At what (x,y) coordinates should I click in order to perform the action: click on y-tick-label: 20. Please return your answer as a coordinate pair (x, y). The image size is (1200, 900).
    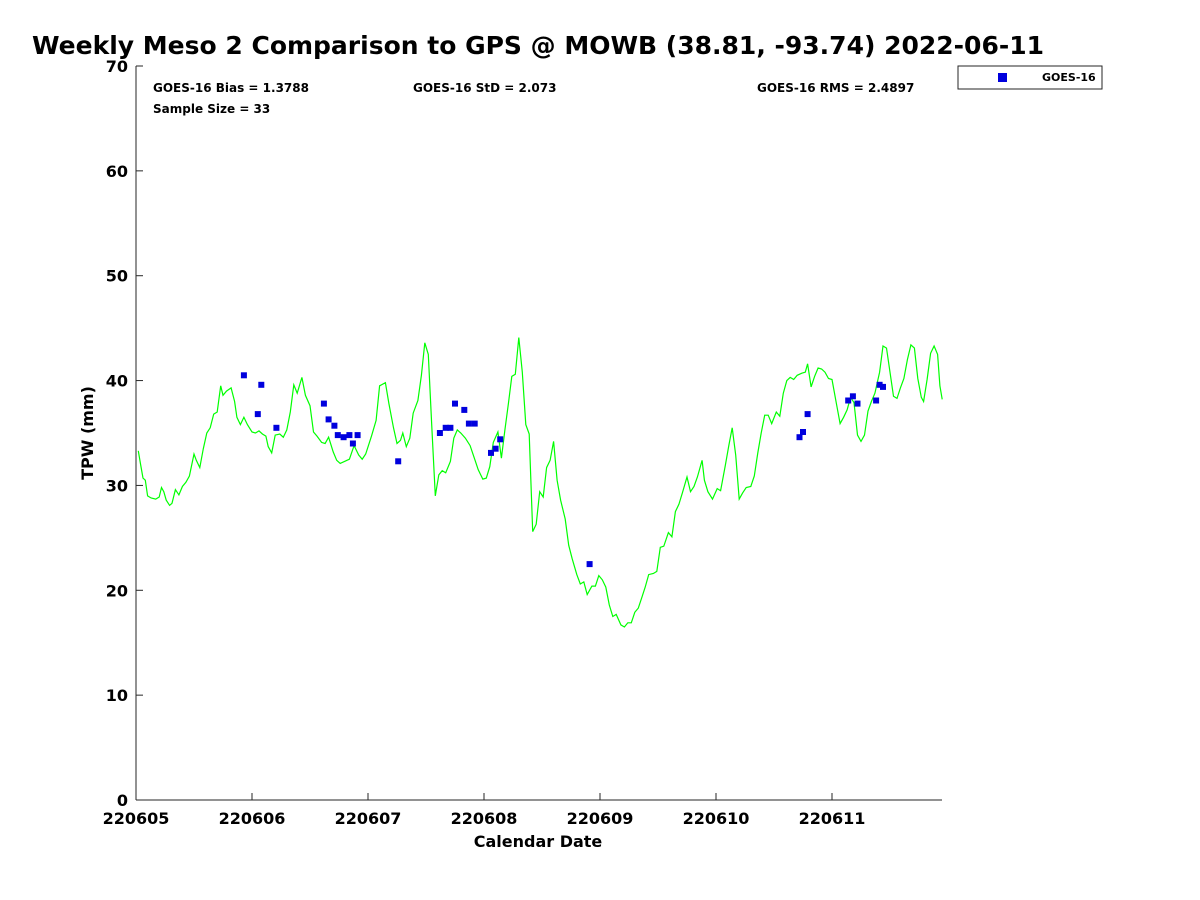
    Looking at the image, I should click on (117, 590).